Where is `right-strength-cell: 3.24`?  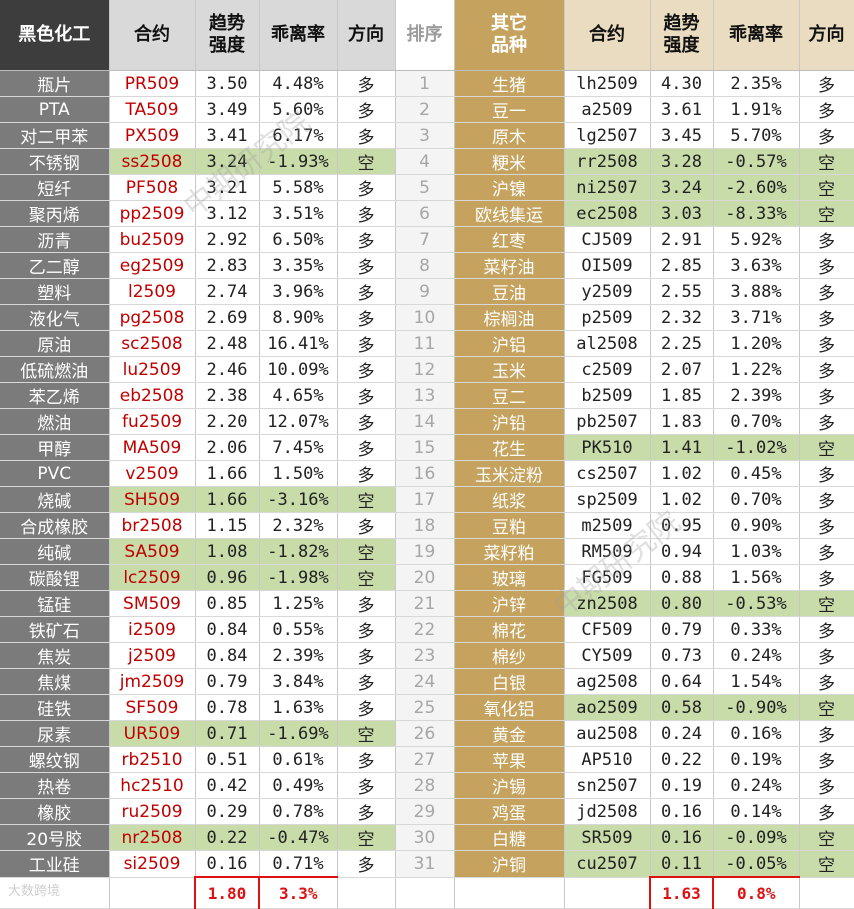 right-strength-cell: 3.24 is located at coordinates (682, 187).